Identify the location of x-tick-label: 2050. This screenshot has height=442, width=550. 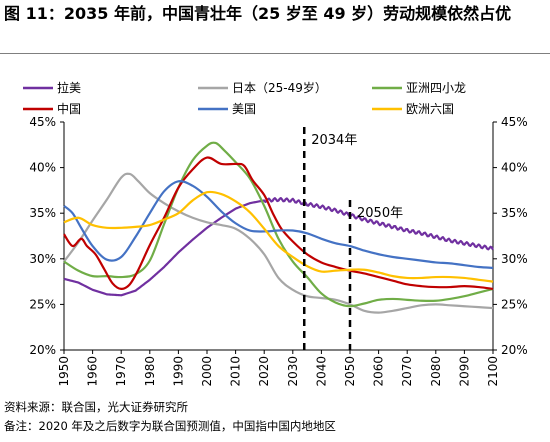
(350, 371).